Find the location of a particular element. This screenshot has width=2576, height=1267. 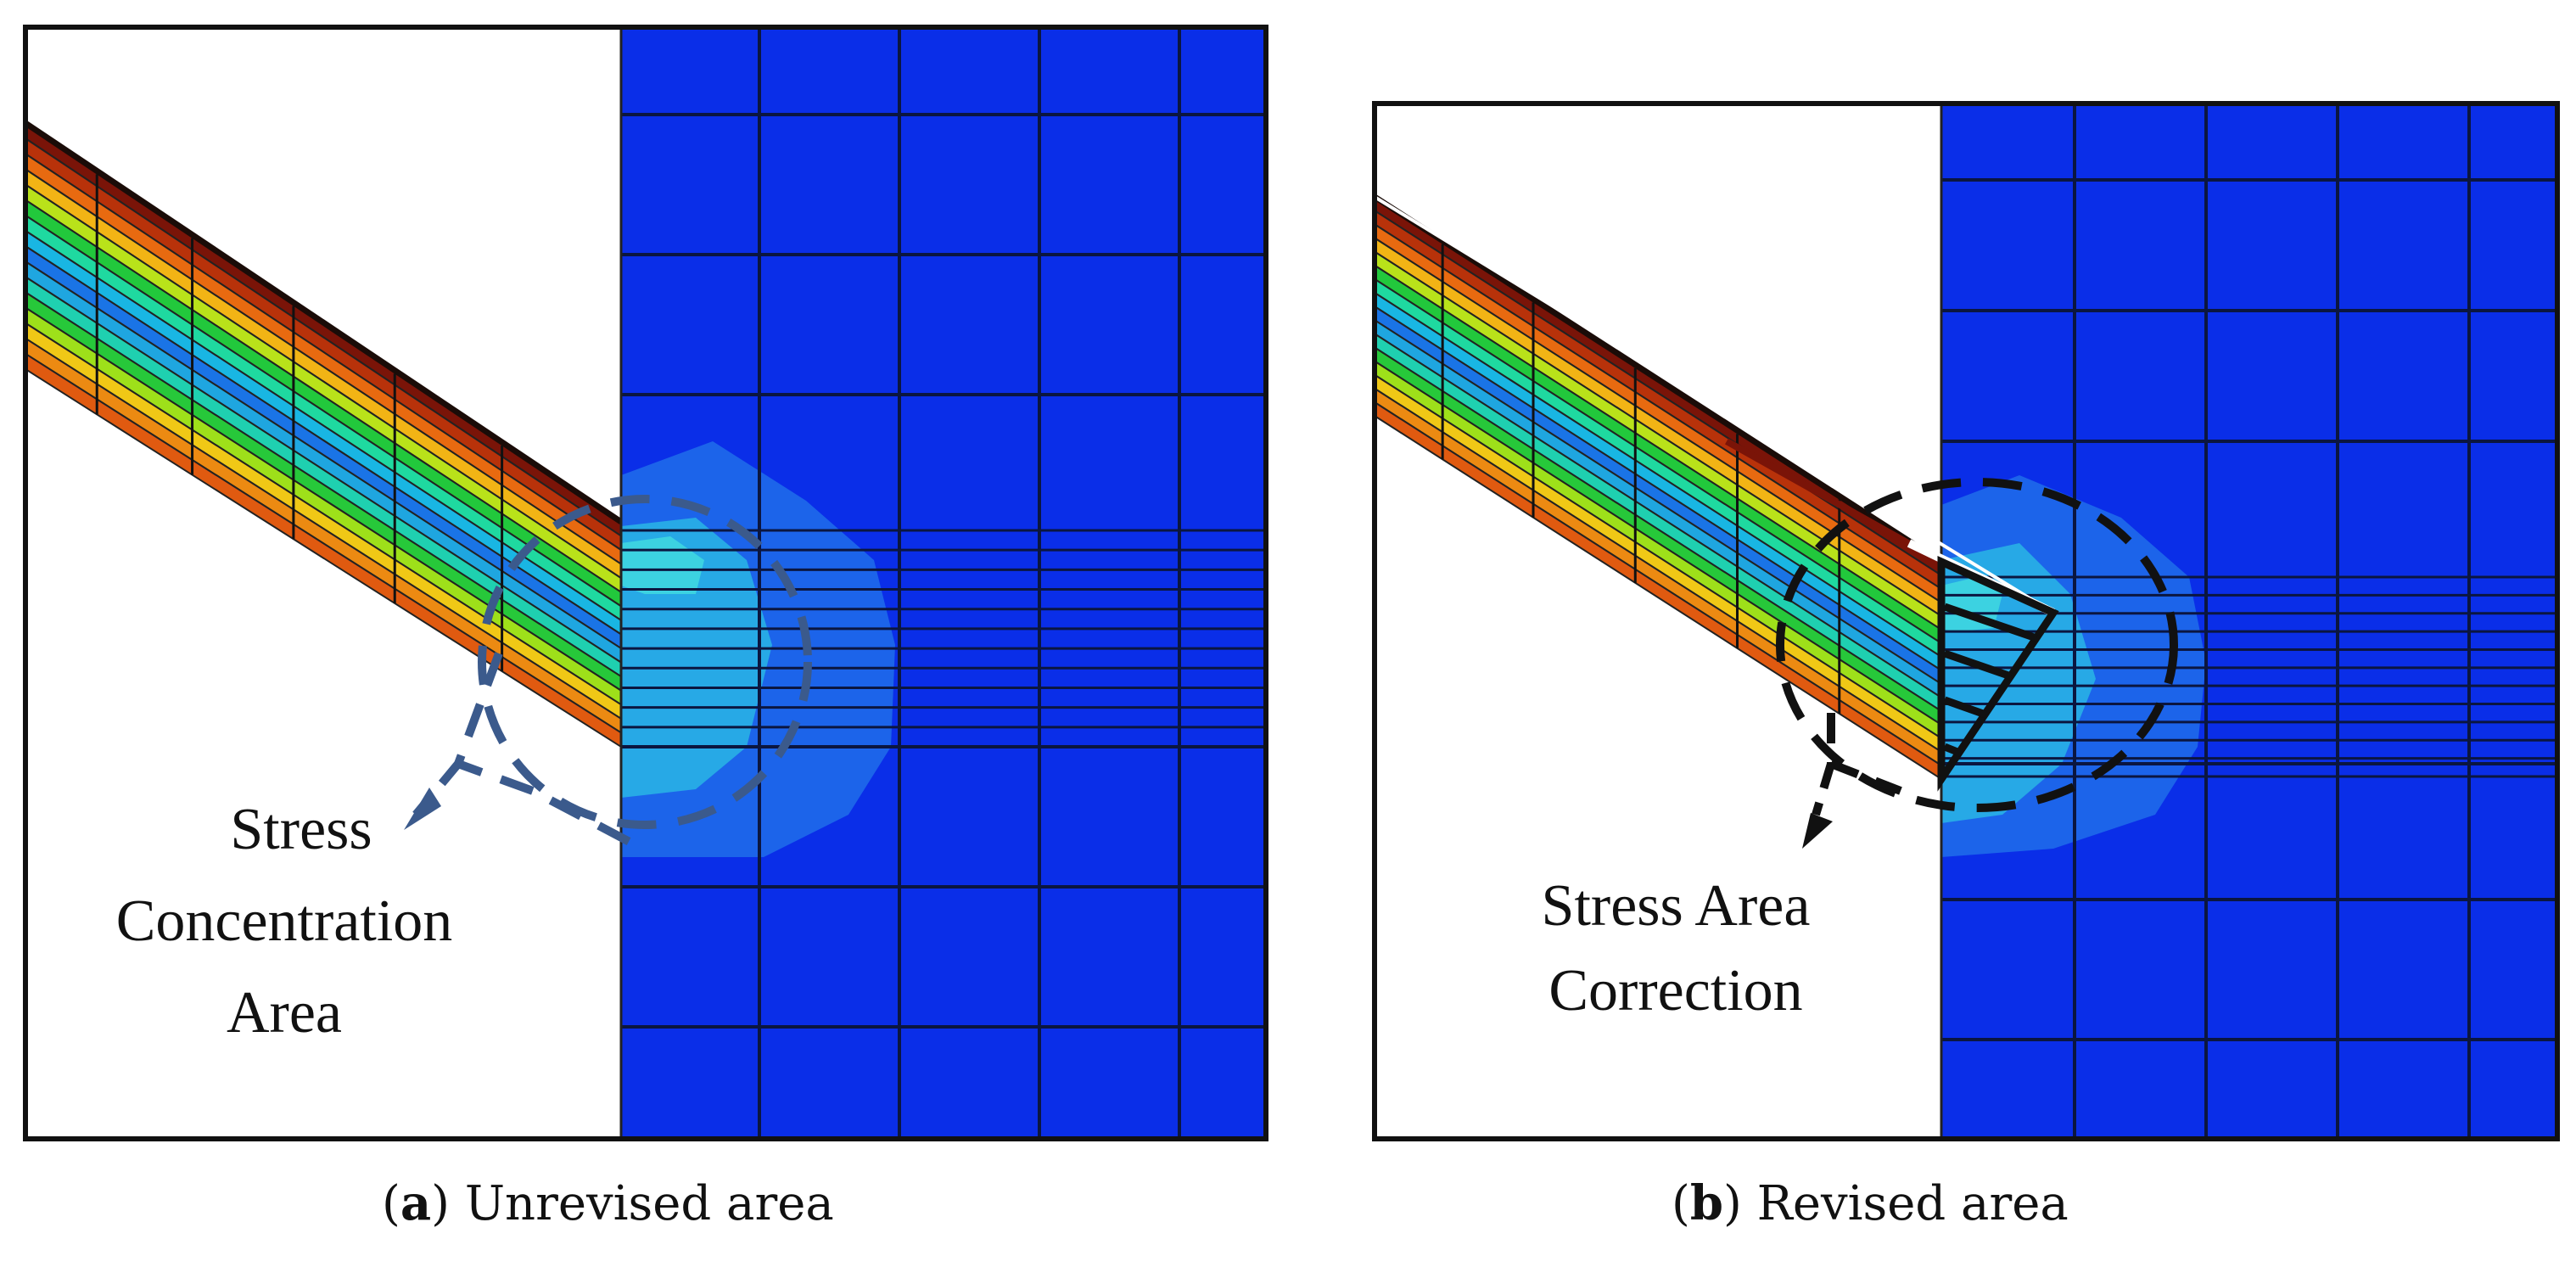

panel-b-beam is located at coordinates (1658, 487).